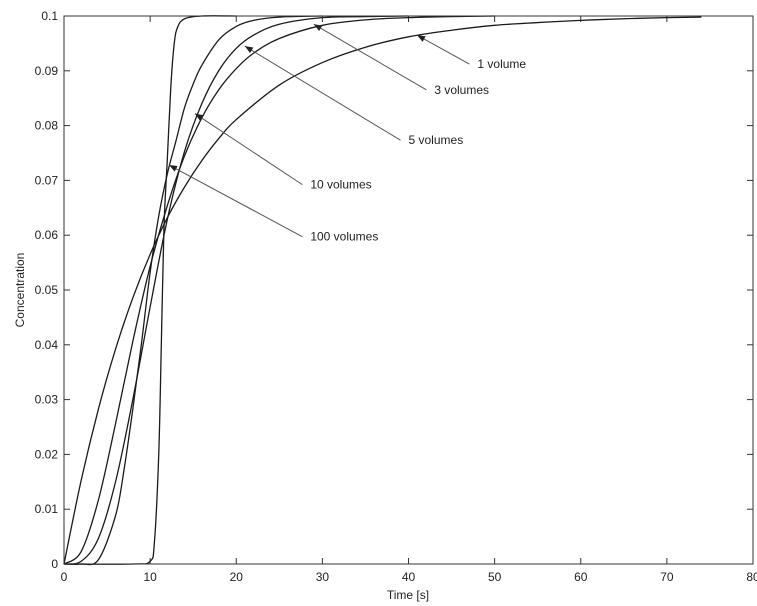  I want to click on x-tick-label: 80, so click(751, 577).